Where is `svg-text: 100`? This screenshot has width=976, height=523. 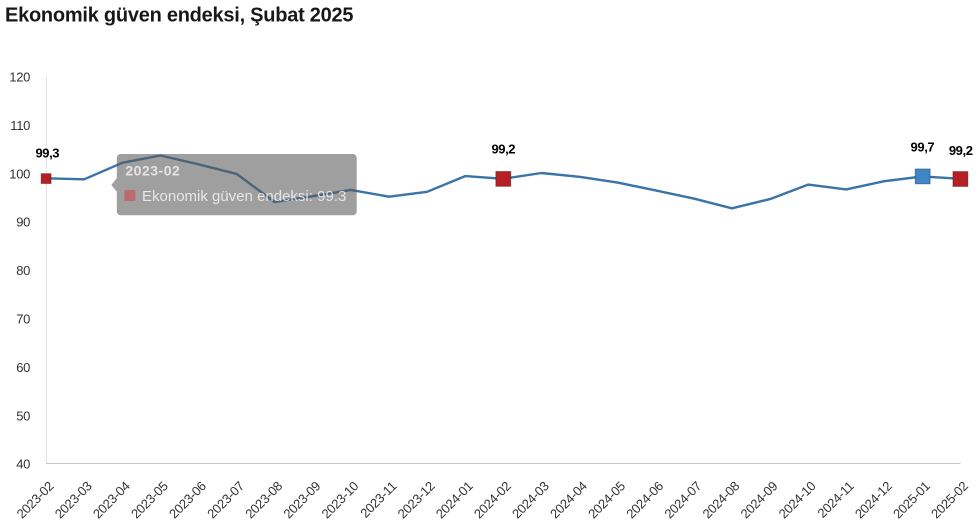
svg-text: 100 is located at coordinates (19, 173).